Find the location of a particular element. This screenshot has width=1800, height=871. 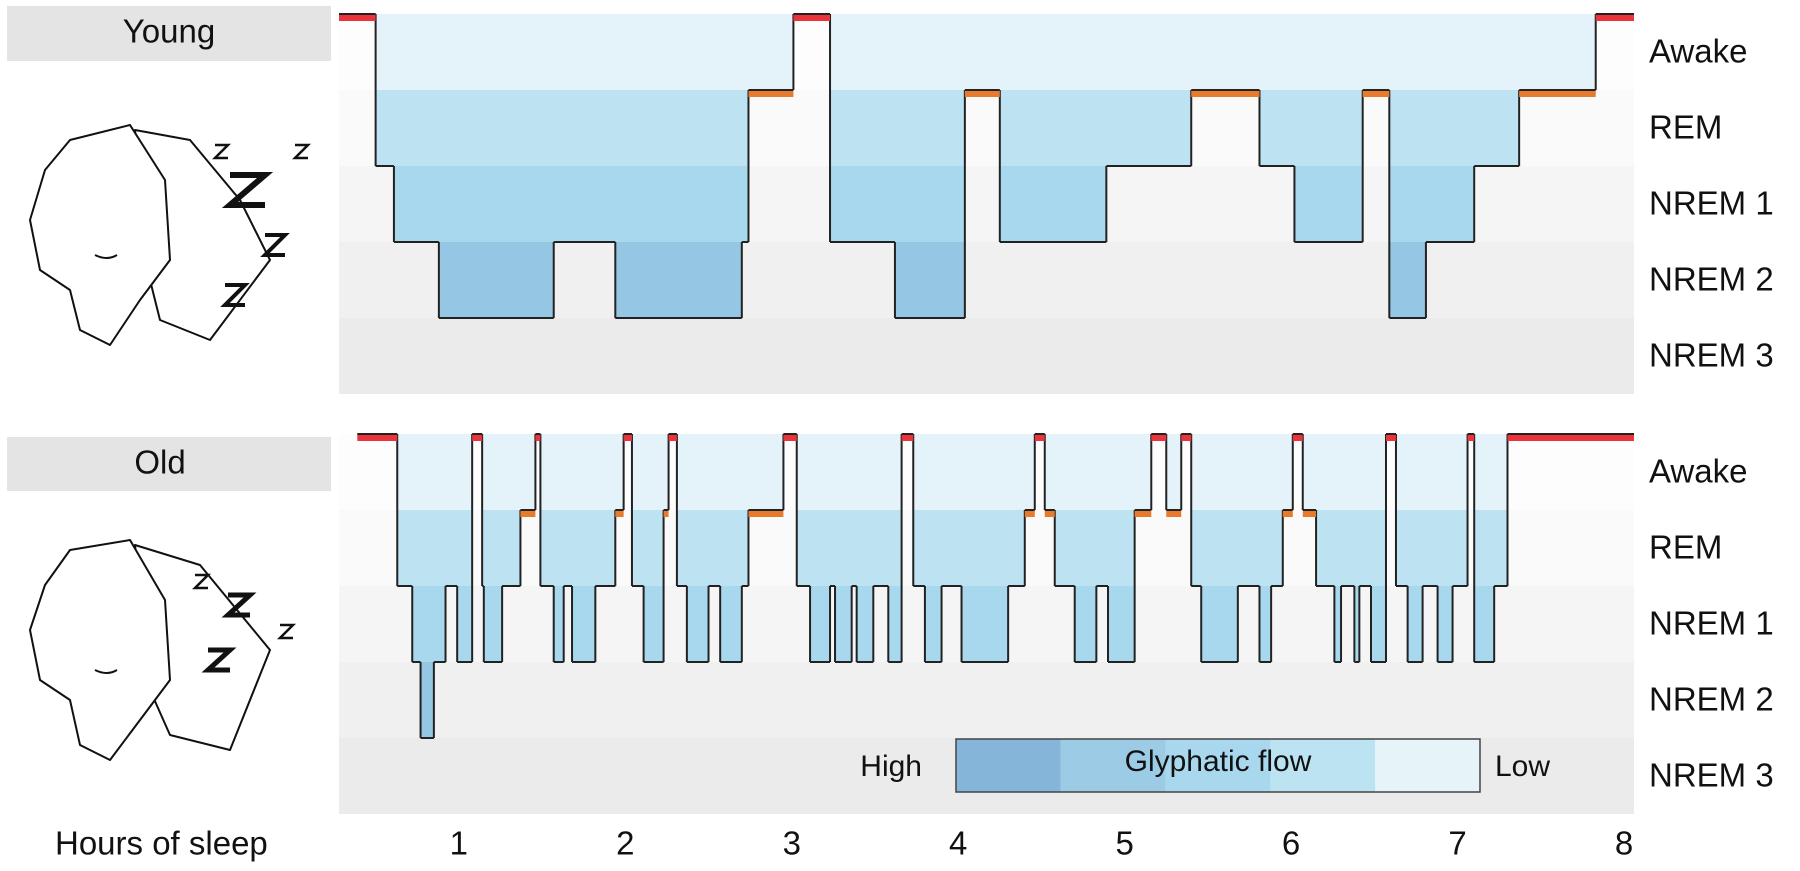

legend-frame is located at coordinates (1218, 765).